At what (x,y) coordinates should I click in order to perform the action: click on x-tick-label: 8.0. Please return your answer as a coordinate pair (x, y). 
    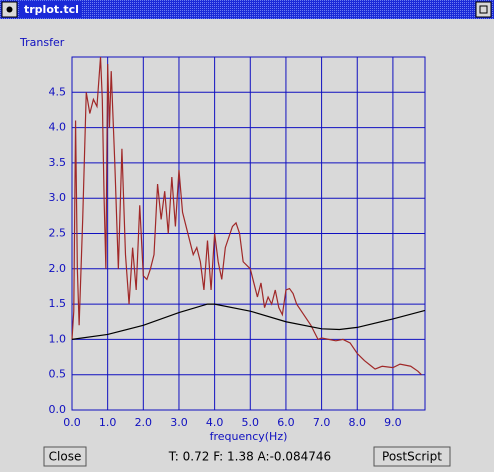
    Looking at the image, I should click on (358, 422).